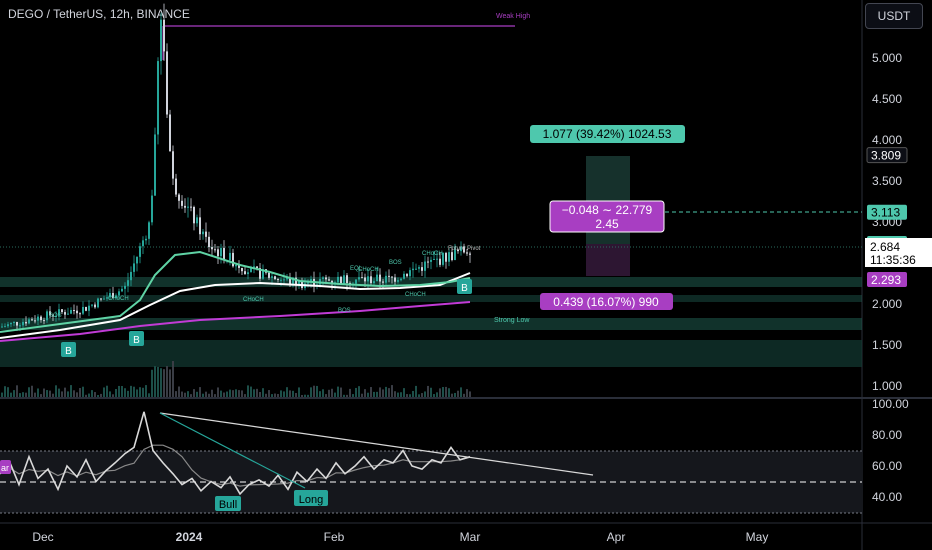 The image size is (932, 550). Describe the element at coordinates (890, 404) in the screenshot. I see `rsi-tick-label: 100.00` at that location.